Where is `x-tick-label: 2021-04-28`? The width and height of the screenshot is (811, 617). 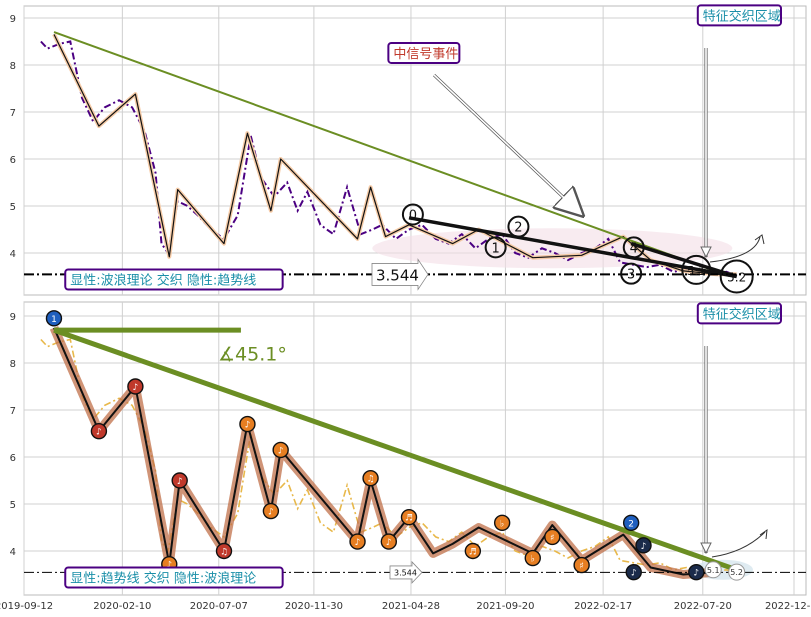 x-tick-label: 2021-04-28 is located at coordinates (411, 606).